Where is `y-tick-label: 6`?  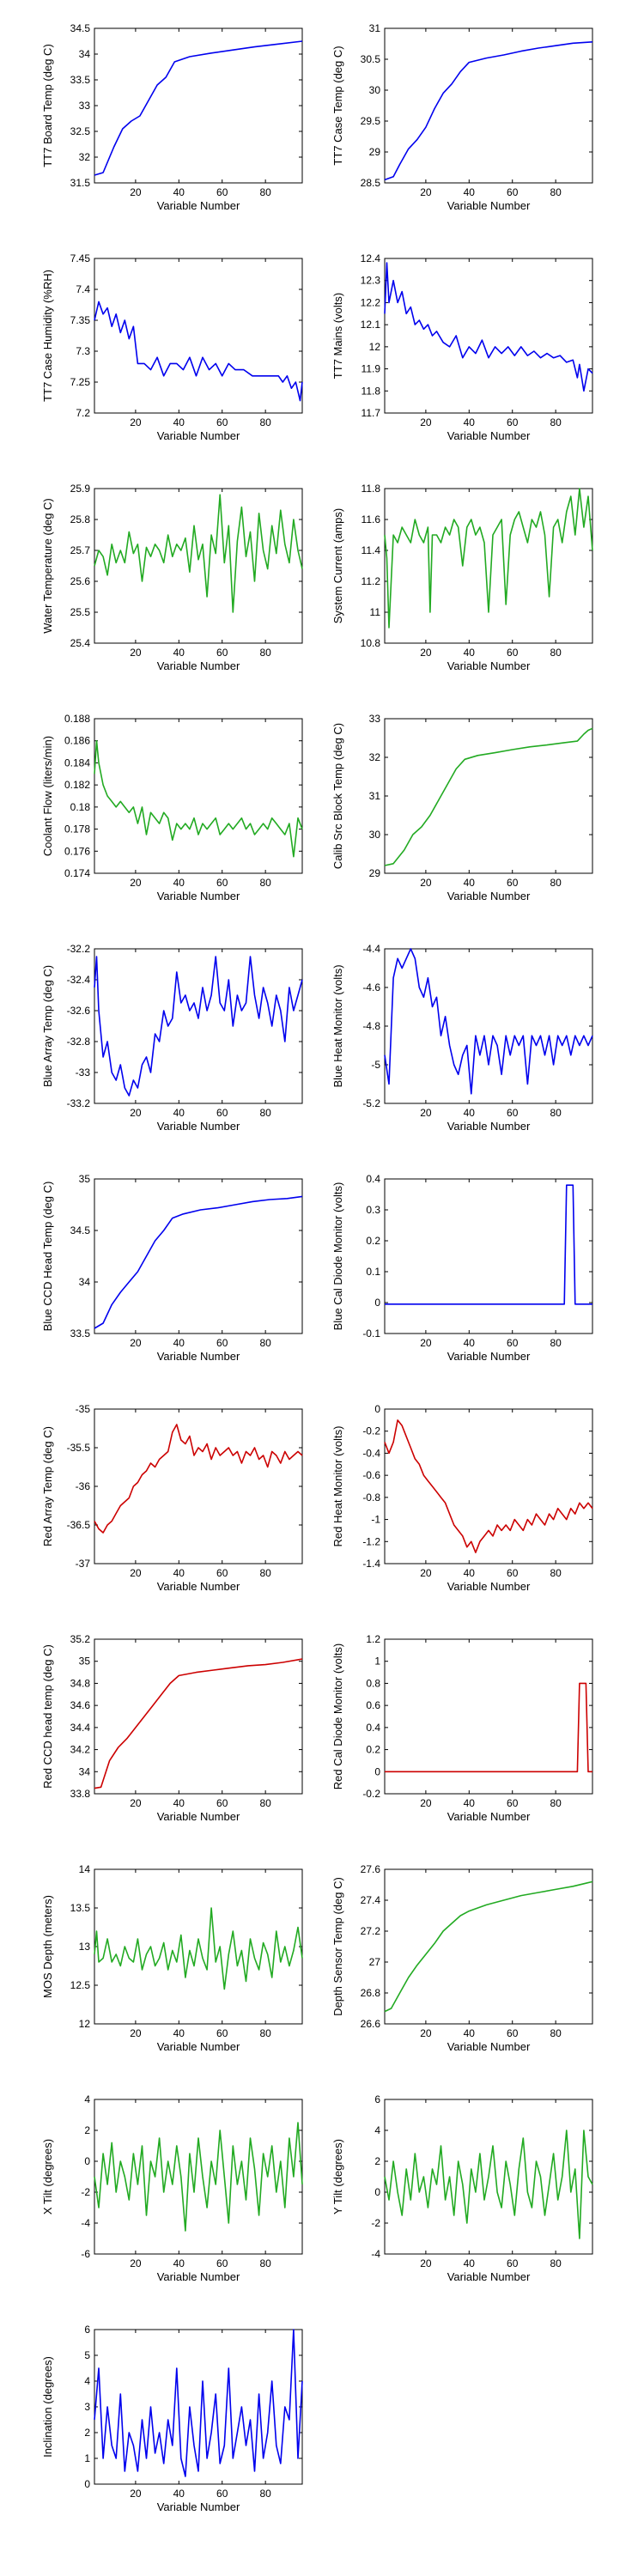
y-tick-label: 6 is located at coordinates (377, 2099).